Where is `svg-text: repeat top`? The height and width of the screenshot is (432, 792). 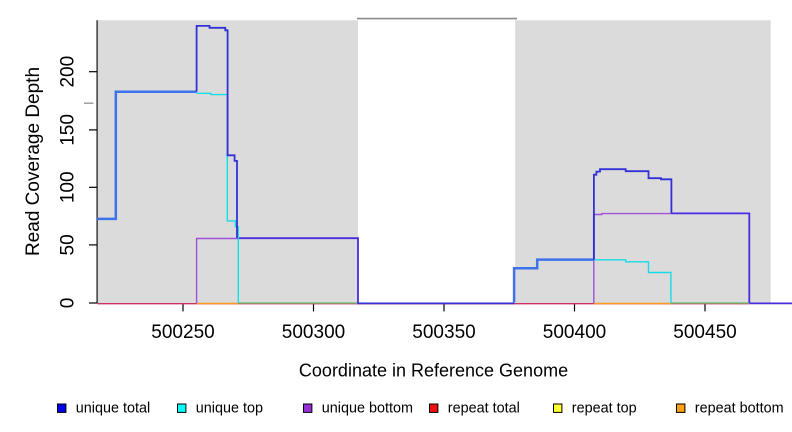
svg-text: repeat top is located at coordinates (604, 408).